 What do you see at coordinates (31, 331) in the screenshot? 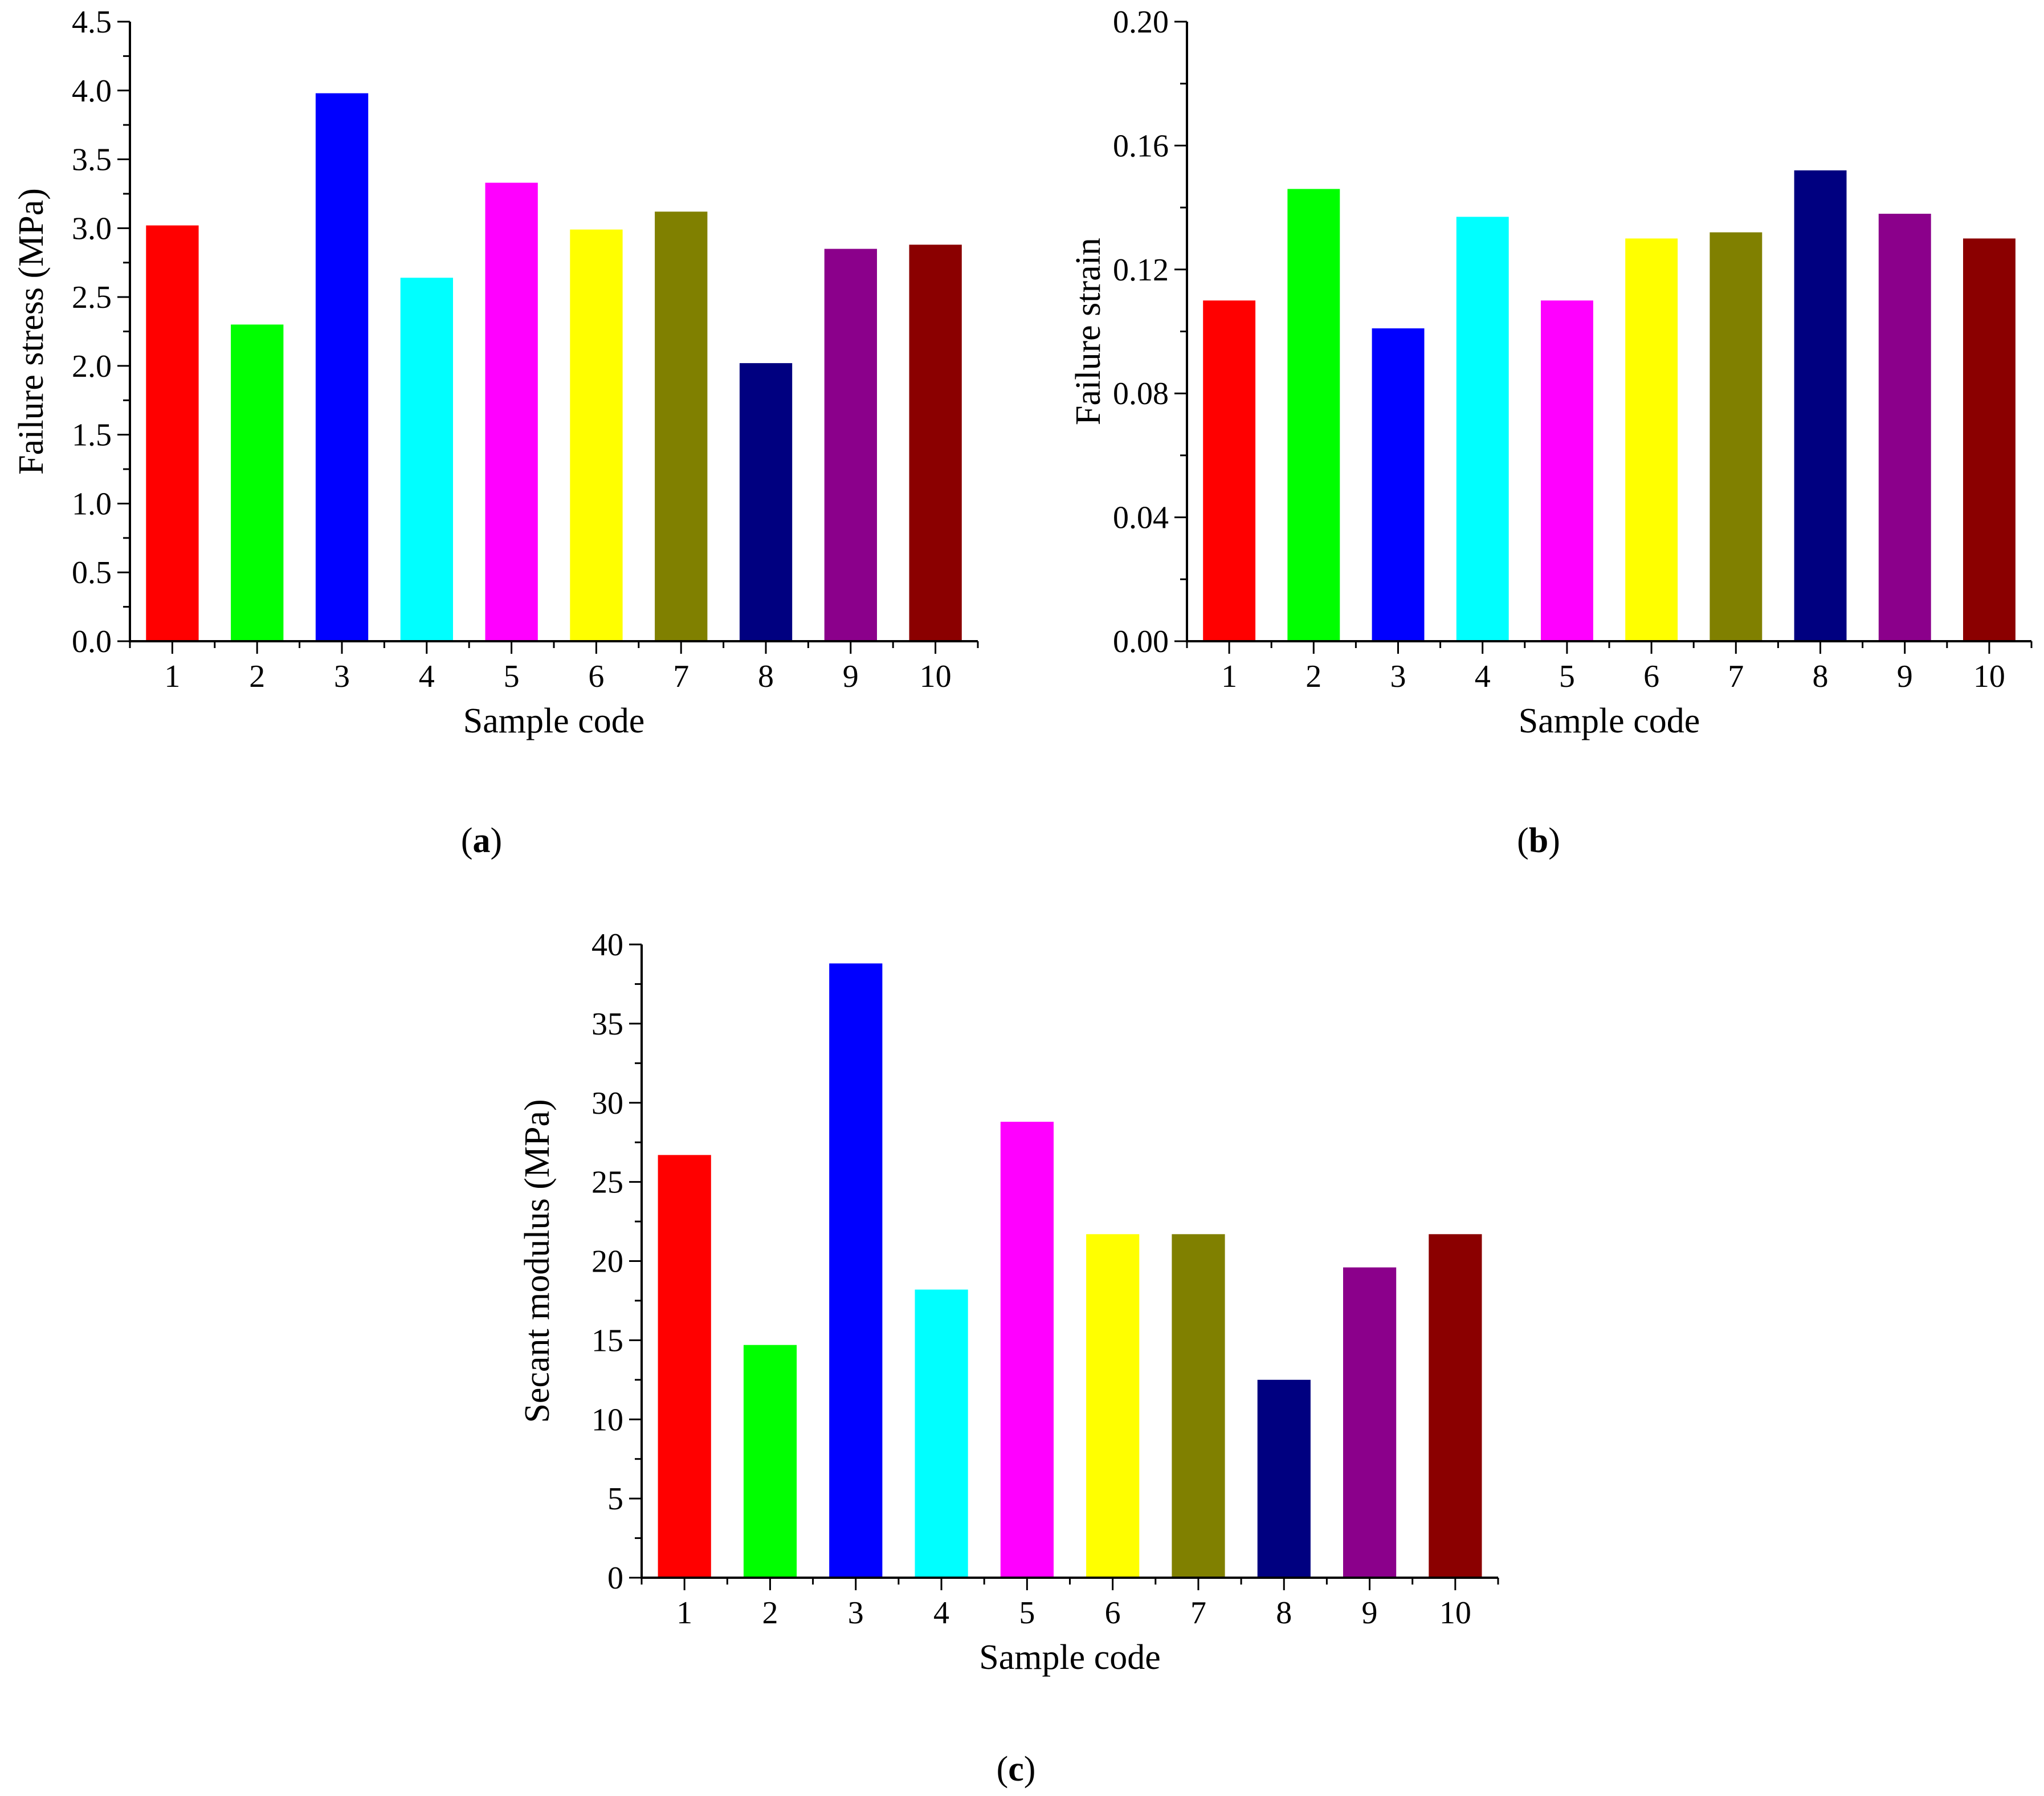
I see `y-axis-title: Failure stress (MPa)` at bounding box center [31, 331].